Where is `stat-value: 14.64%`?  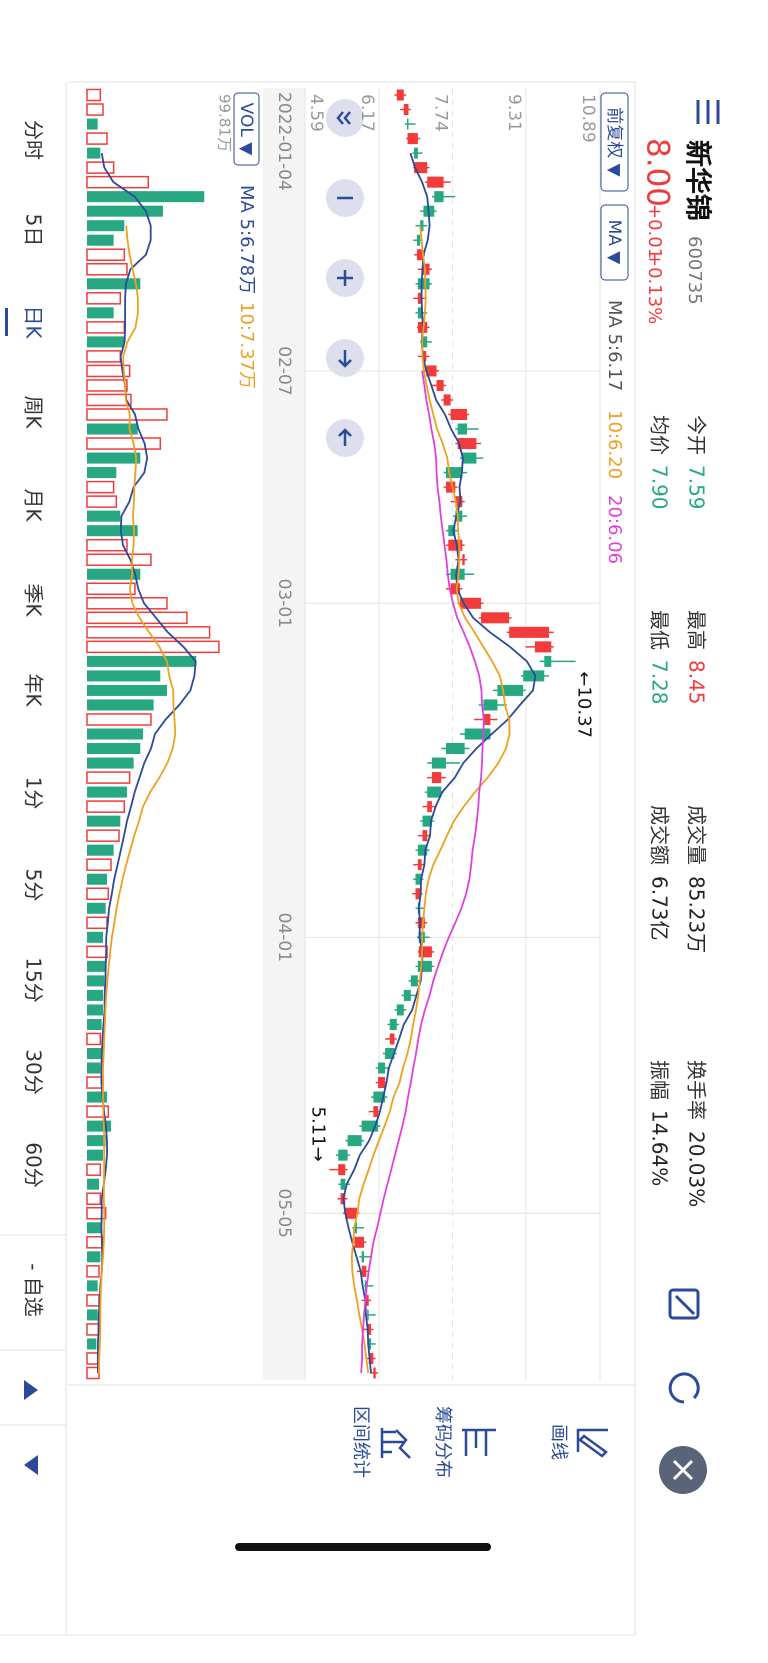 stat-value: 14.64% is located at coordinates (660, 1148).